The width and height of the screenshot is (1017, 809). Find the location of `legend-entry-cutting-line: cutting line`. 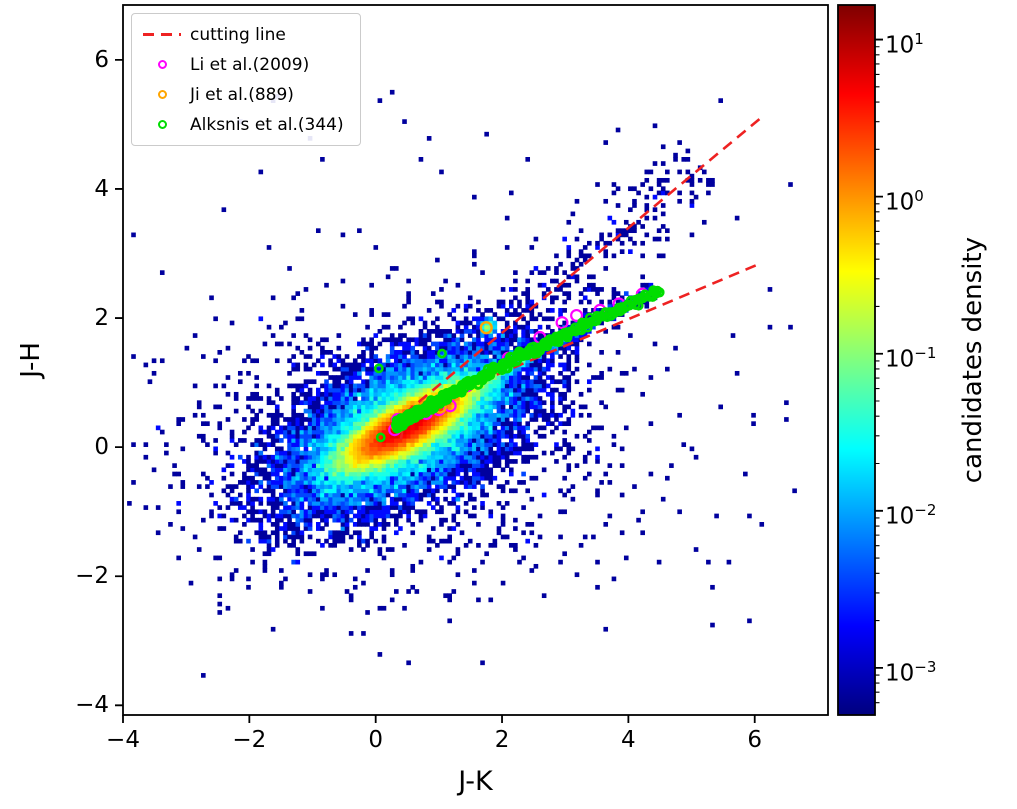

legend-entry-cutting-line: cutting line is located at coordinates (243, 34).